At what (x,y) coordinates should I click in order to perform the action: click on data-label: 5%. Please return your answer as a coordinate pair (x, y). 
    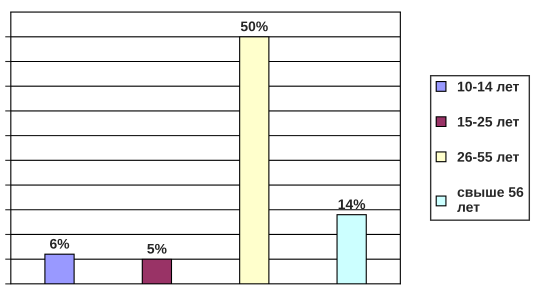
    Looking at the image, I should click on (157, 249).